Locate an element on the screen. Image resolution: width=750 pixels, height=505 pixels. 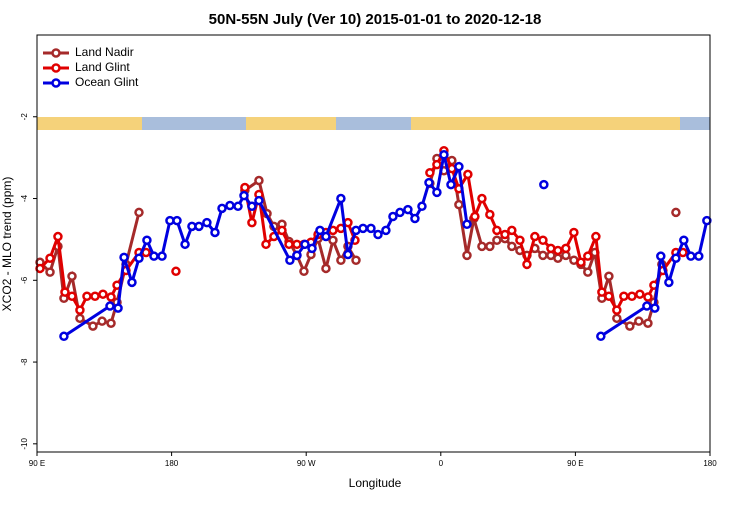
legend-label: Land Glint is located at coordinates (102, 67).